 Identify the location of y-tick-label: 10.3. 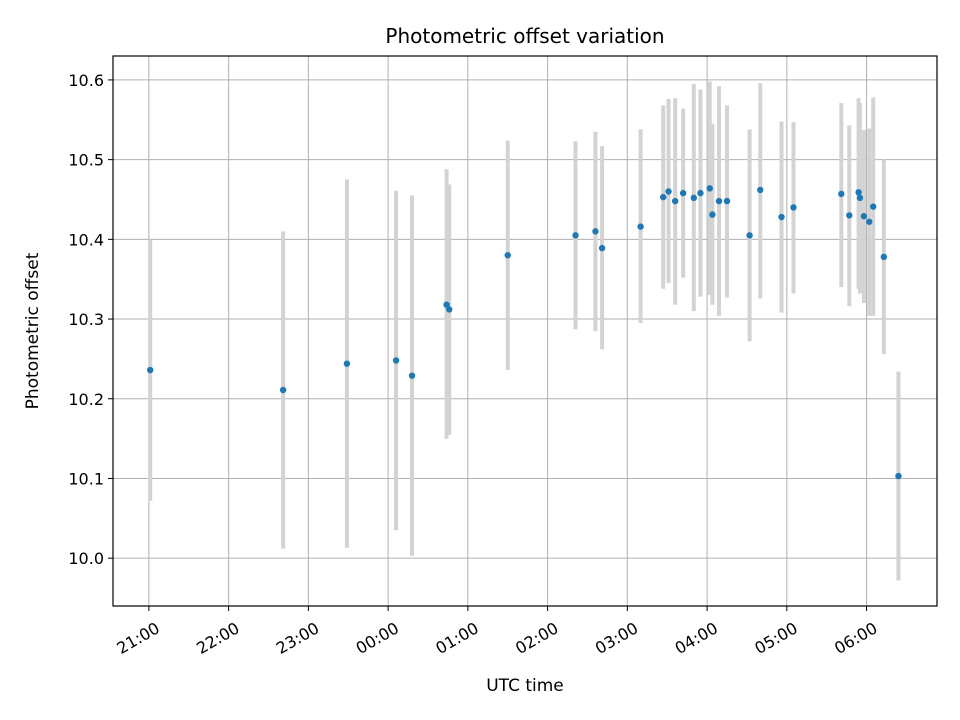
(86, 319).